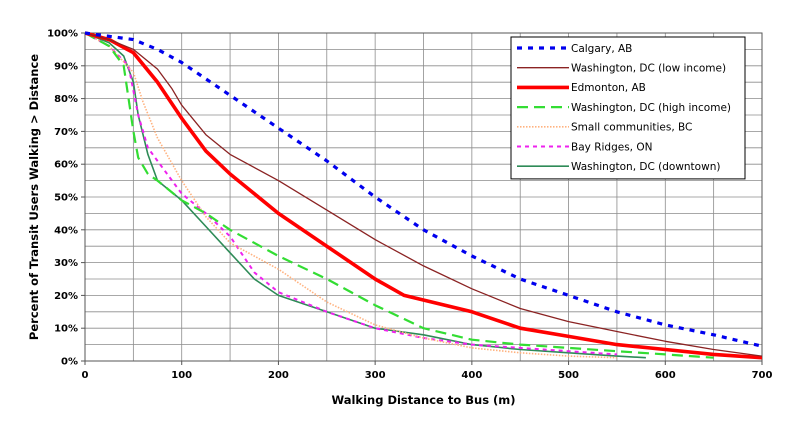  What do you see at coordinates (66, 66) in the screenshot?
I see `y-tick-label: 90%` at bounding box center [66, 66].